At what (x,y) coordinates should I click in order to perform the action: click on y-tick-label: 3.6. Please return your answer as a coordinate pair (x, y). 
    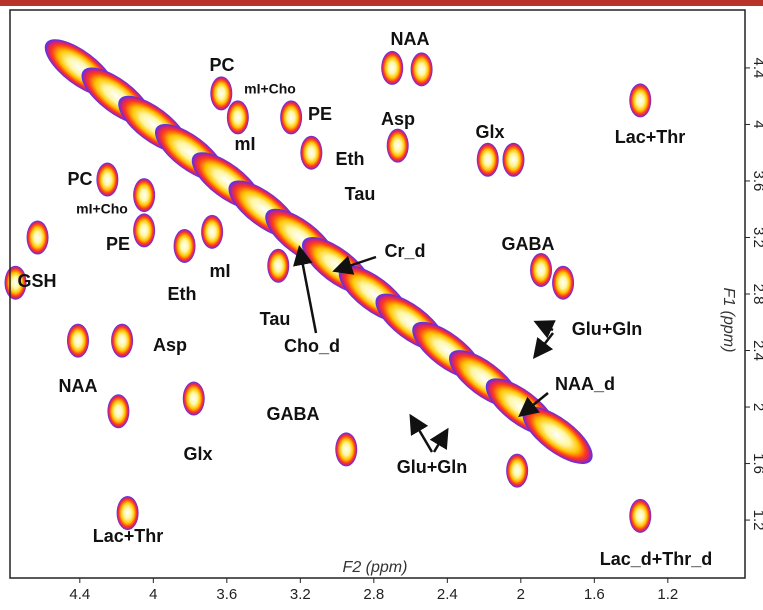
    Looking at the image, I should click on (756, 181).